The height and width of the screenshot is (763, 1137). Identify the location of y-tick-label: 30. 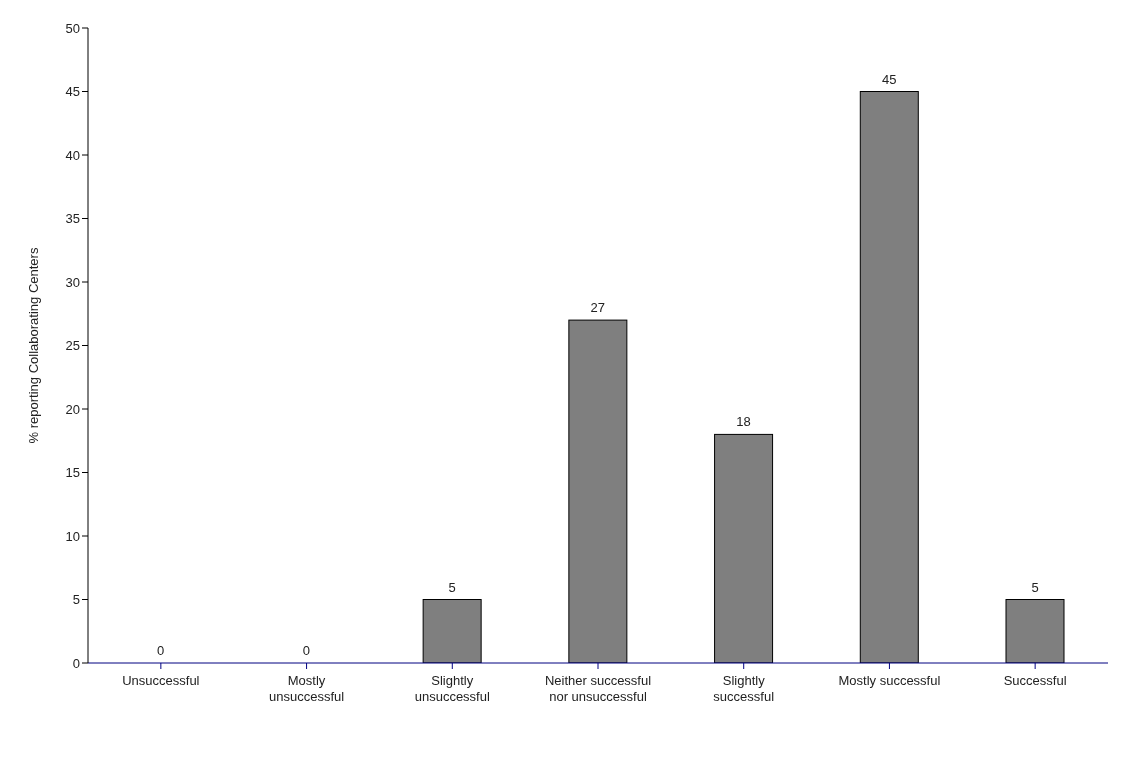
(72, 282).